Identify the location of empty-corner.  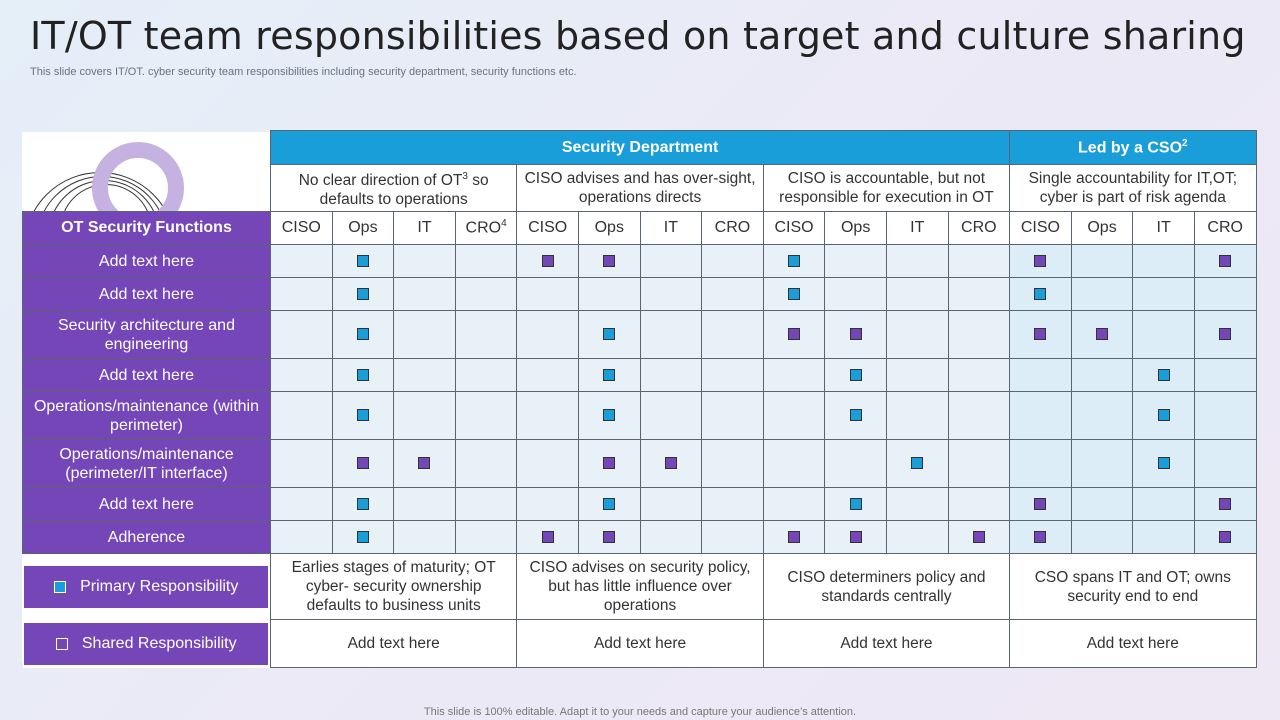
(147, 148).